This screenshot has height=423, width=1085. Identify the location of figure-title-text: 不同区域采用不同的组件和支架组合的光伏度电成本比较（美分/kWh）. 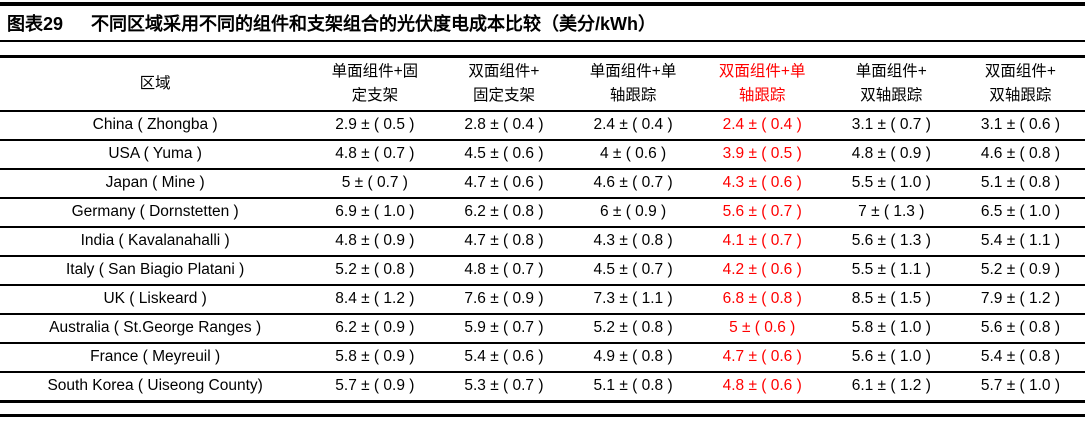
(374, 24).